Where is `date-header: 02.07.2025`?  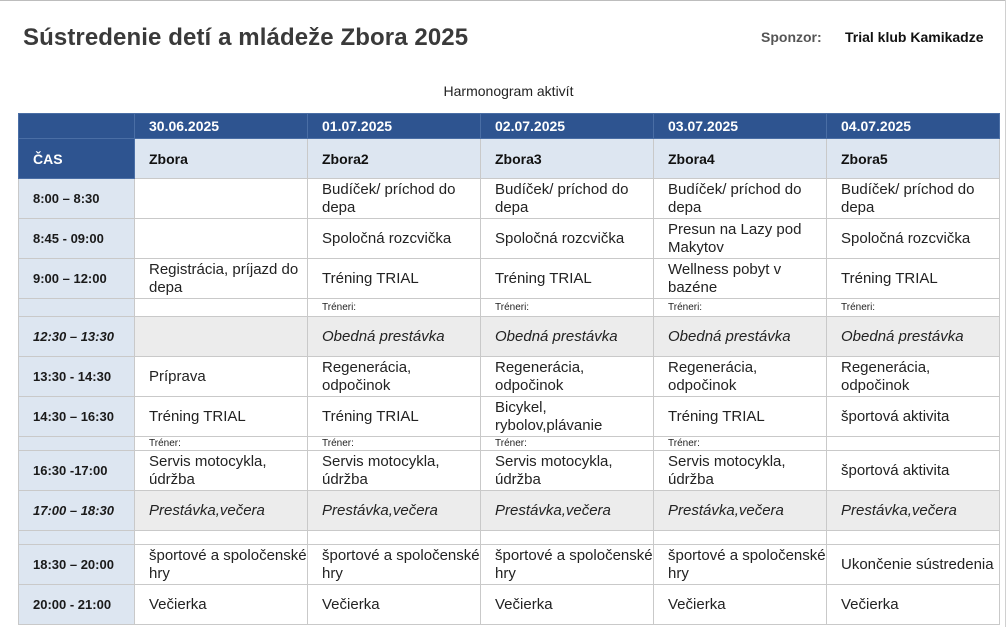
date-header: 02.07.2025 is located at coordinates (567, 126).